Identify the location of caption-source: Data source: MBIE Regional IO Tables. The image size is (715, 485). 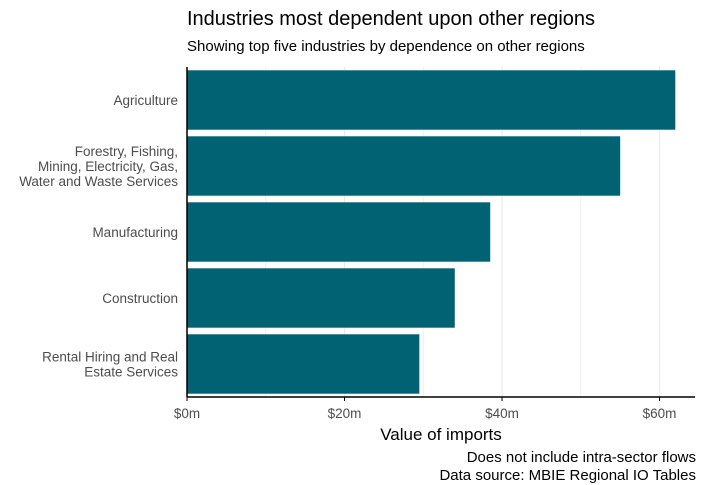
(567, 475).